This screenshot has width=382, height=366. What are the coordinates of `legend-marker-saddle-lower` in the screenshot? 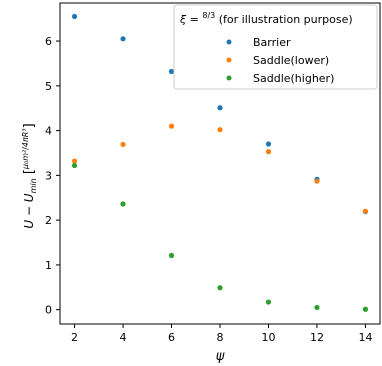 It's located at (229, 60).